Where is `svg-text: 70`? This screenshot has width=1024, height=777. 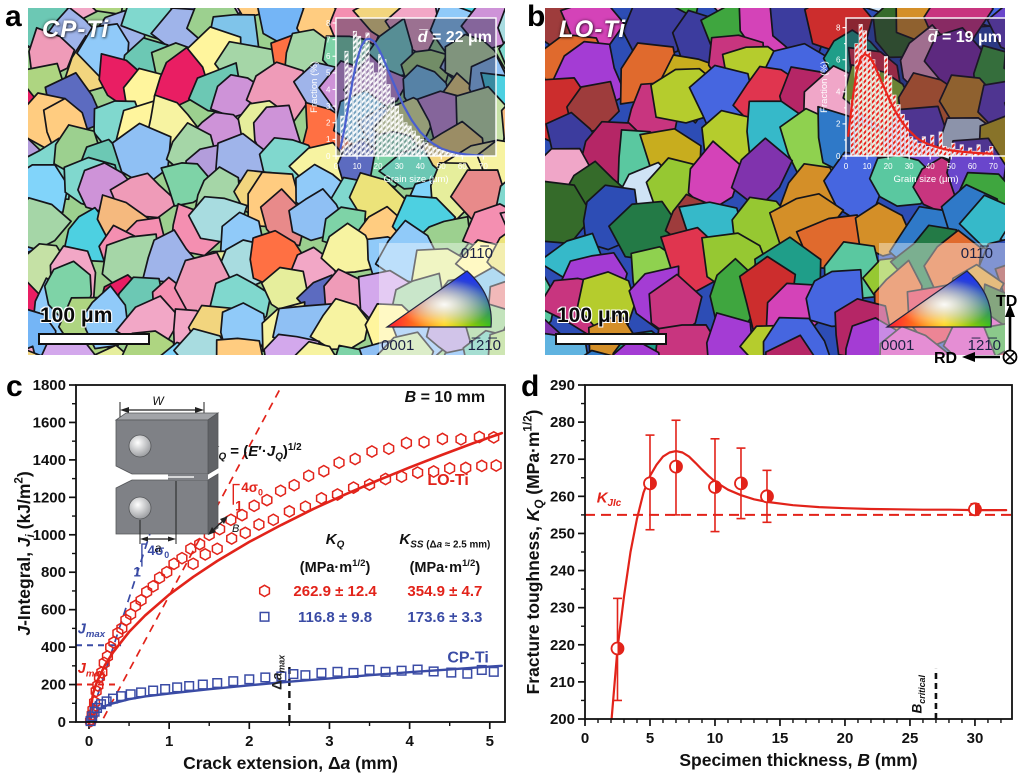 svg-text: 70 is located at coordinates (993, 166).